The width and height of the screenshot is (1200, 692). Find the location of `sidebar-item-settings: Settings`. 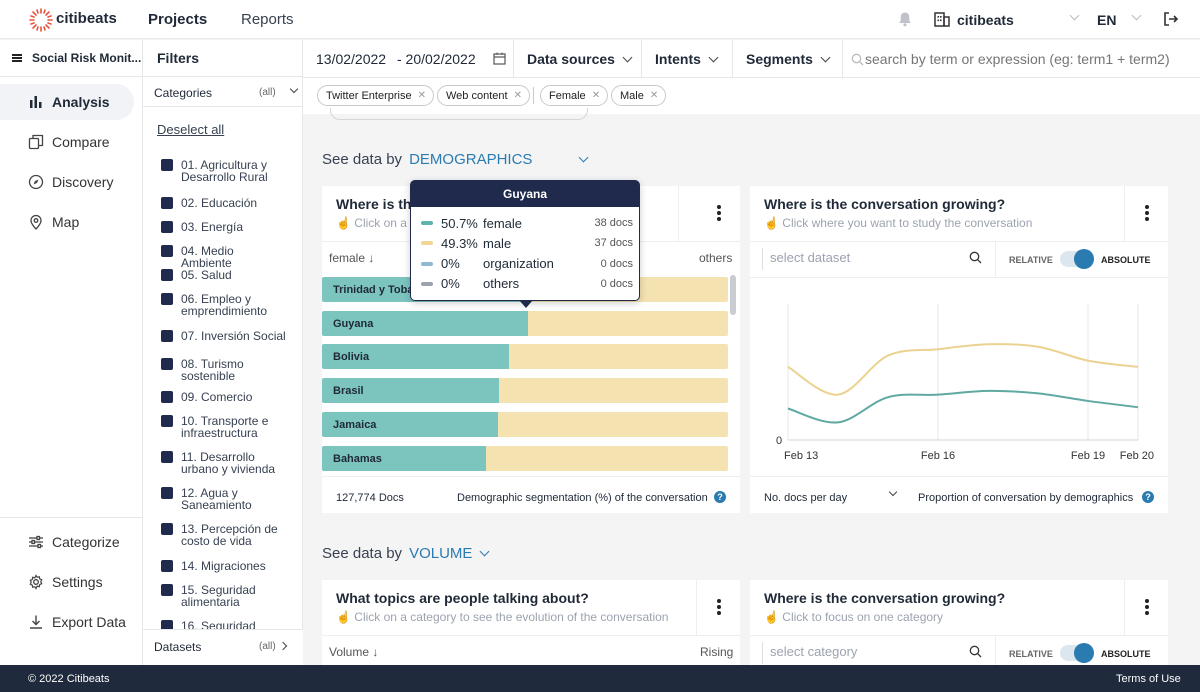

sidebar-item-settings: Settings is located at coordinates (71, 582).